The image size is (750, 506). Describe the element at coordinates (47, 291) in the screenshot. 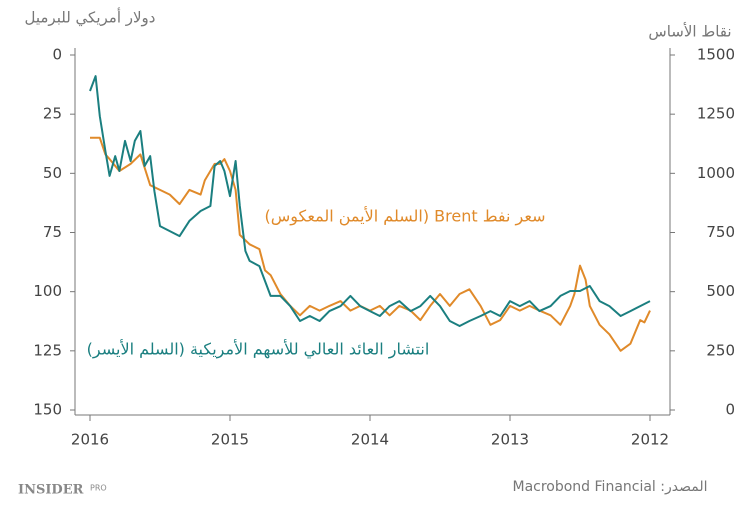

I see `y-tick-label: 100` at that location.